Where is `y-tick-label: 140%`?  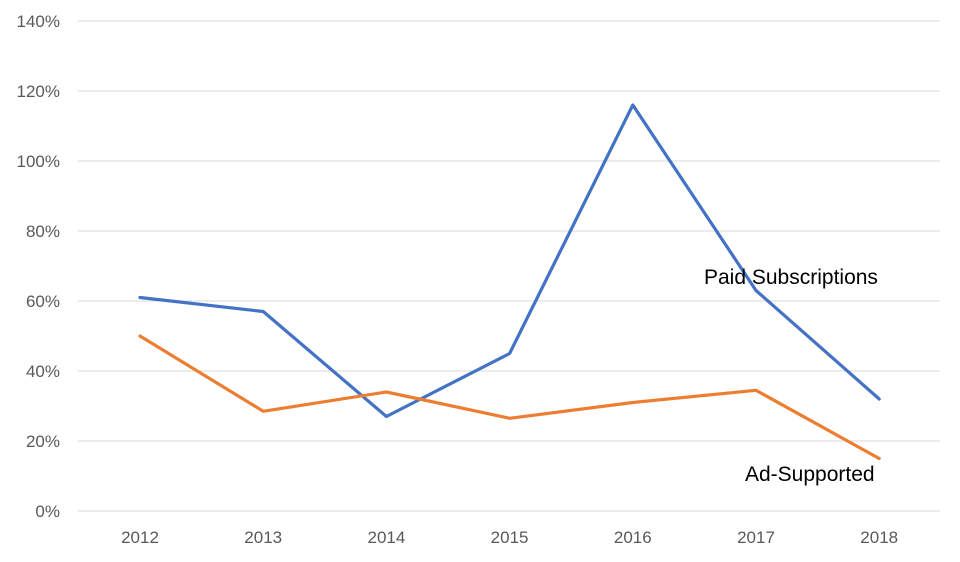 y-tick-label: 140% is located at coordinates (38, 21).